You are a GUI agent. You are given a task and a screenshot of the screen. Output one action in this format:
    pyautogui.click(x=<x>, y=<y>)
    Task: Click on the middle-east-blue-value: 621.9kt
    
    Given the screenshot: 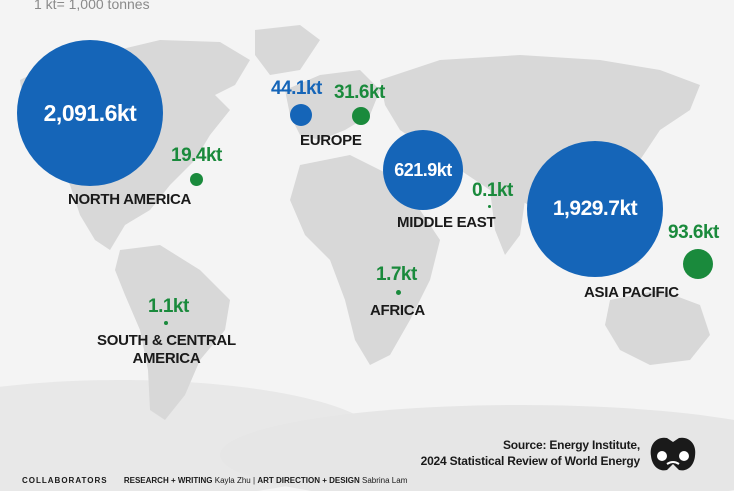 What is the action you would take?
    pyautogui.click(x=423, y=169)
    